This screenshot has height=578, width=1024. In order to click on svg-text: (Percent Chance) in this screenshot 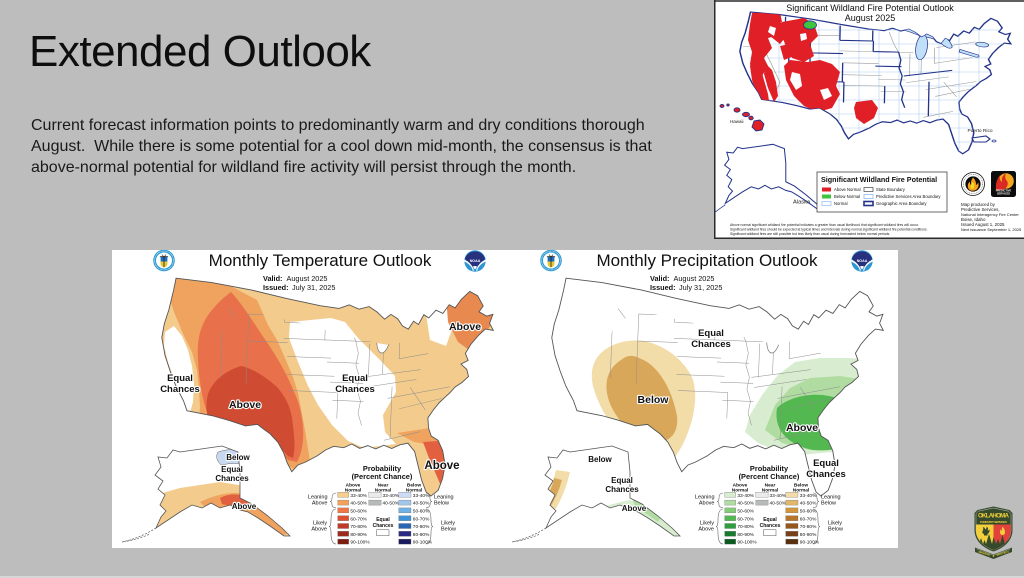, I will do `click(382, 476)`.